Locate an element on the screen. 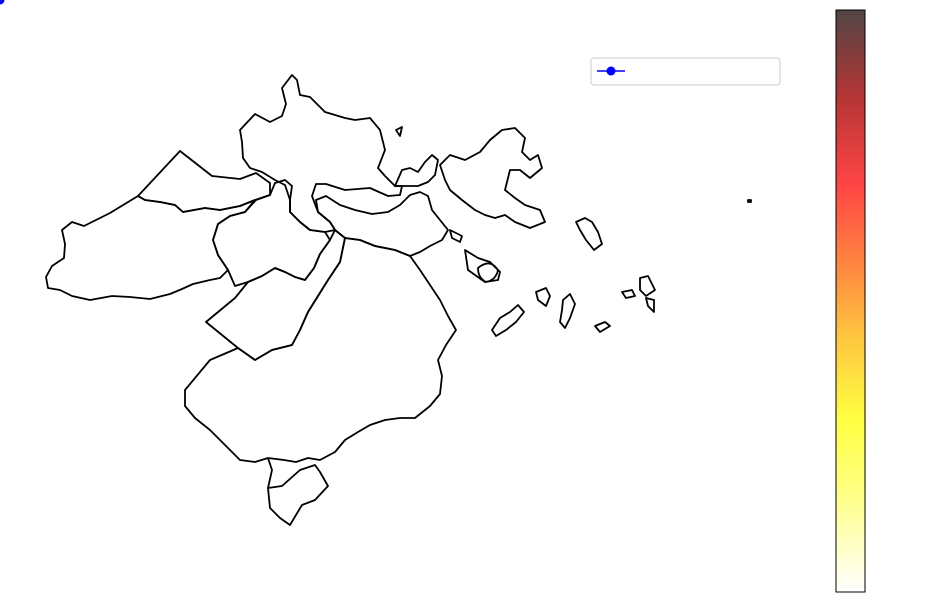 This screenshot has width=925, height=610. colorbar-gradient is located at coordinates (850, 301).